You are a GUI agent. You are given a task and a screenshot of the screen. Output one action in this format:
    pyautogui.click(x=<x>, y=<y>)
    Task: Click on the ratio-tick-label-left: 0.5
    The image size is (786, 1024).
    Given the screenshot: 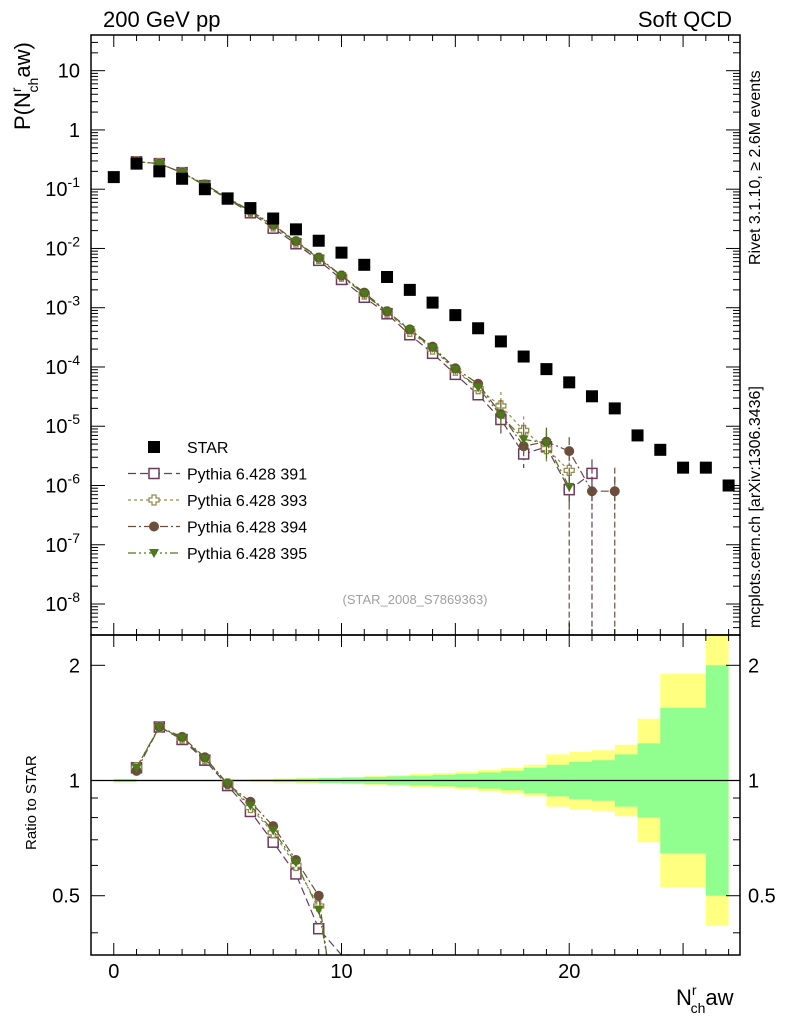 What is the action you would take?
    pyautogui.click(x=66, y=897)
    